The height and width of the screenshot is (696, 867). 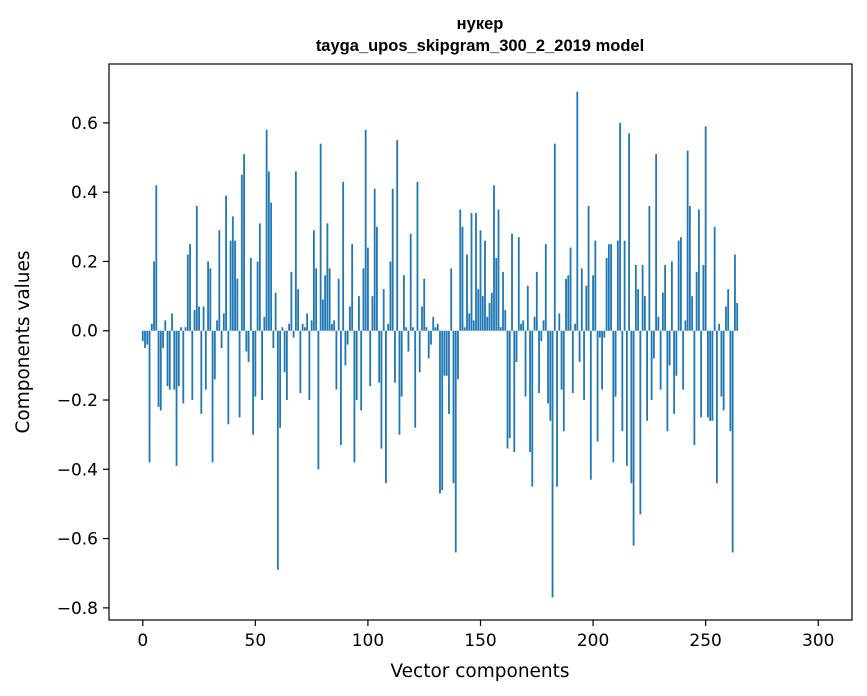 What do you see at coordinates (818, 641) in the screenshot?
I see `x-tick-label: 300` at bounding box center [818, 641].